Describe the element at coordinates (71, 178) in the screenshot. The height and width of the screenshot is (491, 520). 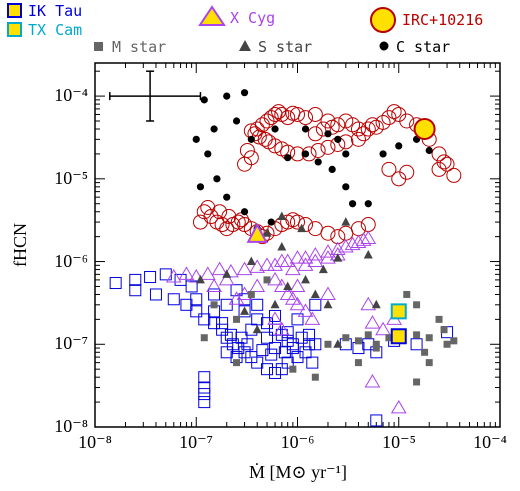
I see `y-tick-label: 10⁻⁵` at that location.